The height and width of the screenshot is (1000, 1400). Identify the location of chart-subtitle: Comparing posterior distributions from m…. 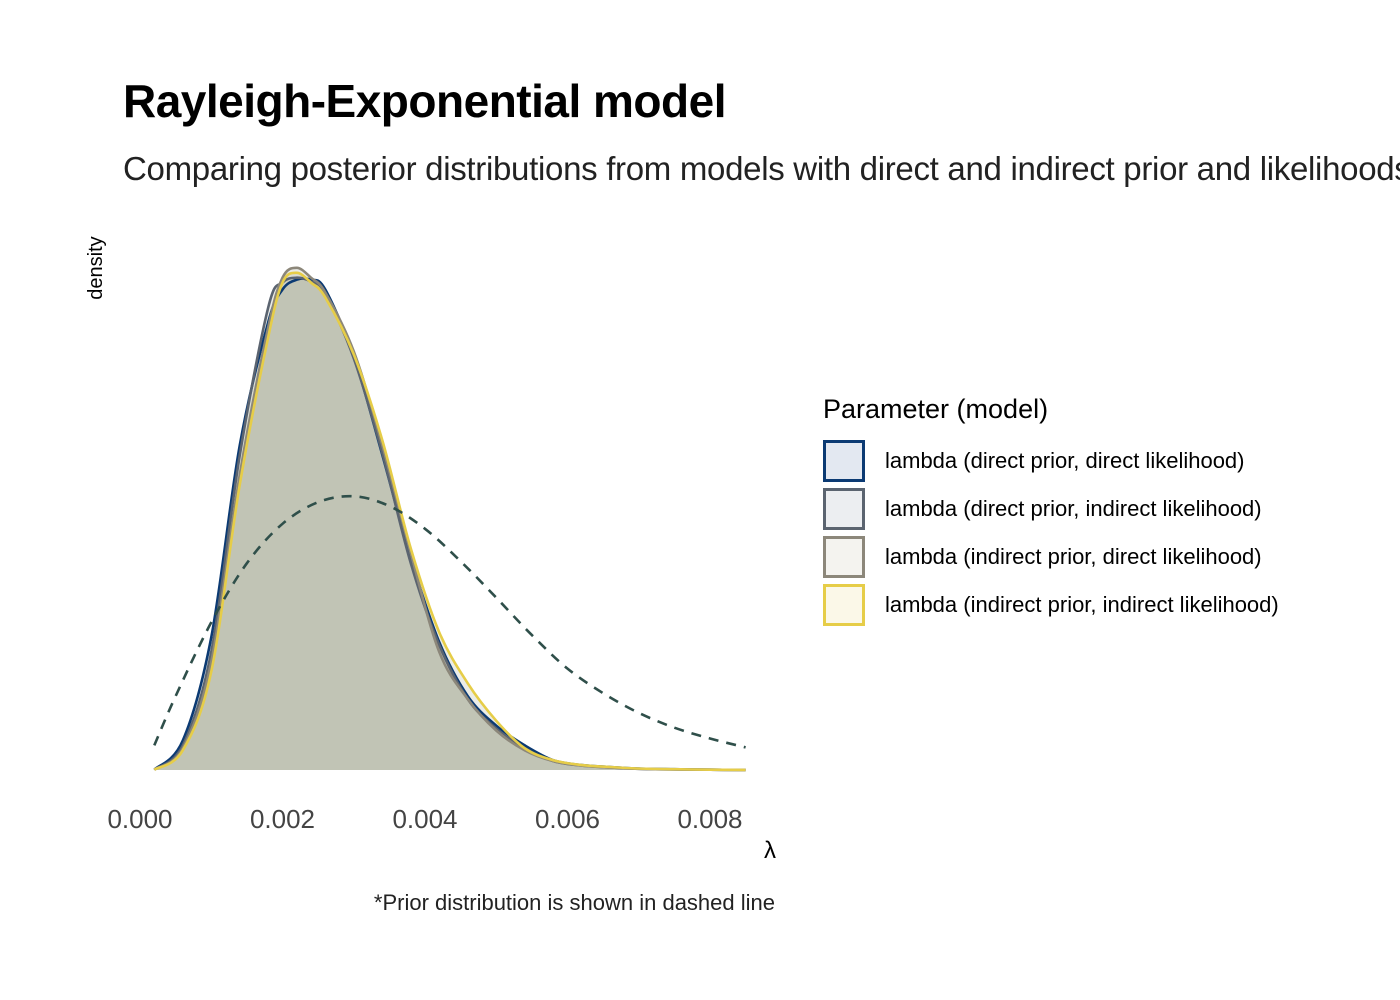
(761, 168).